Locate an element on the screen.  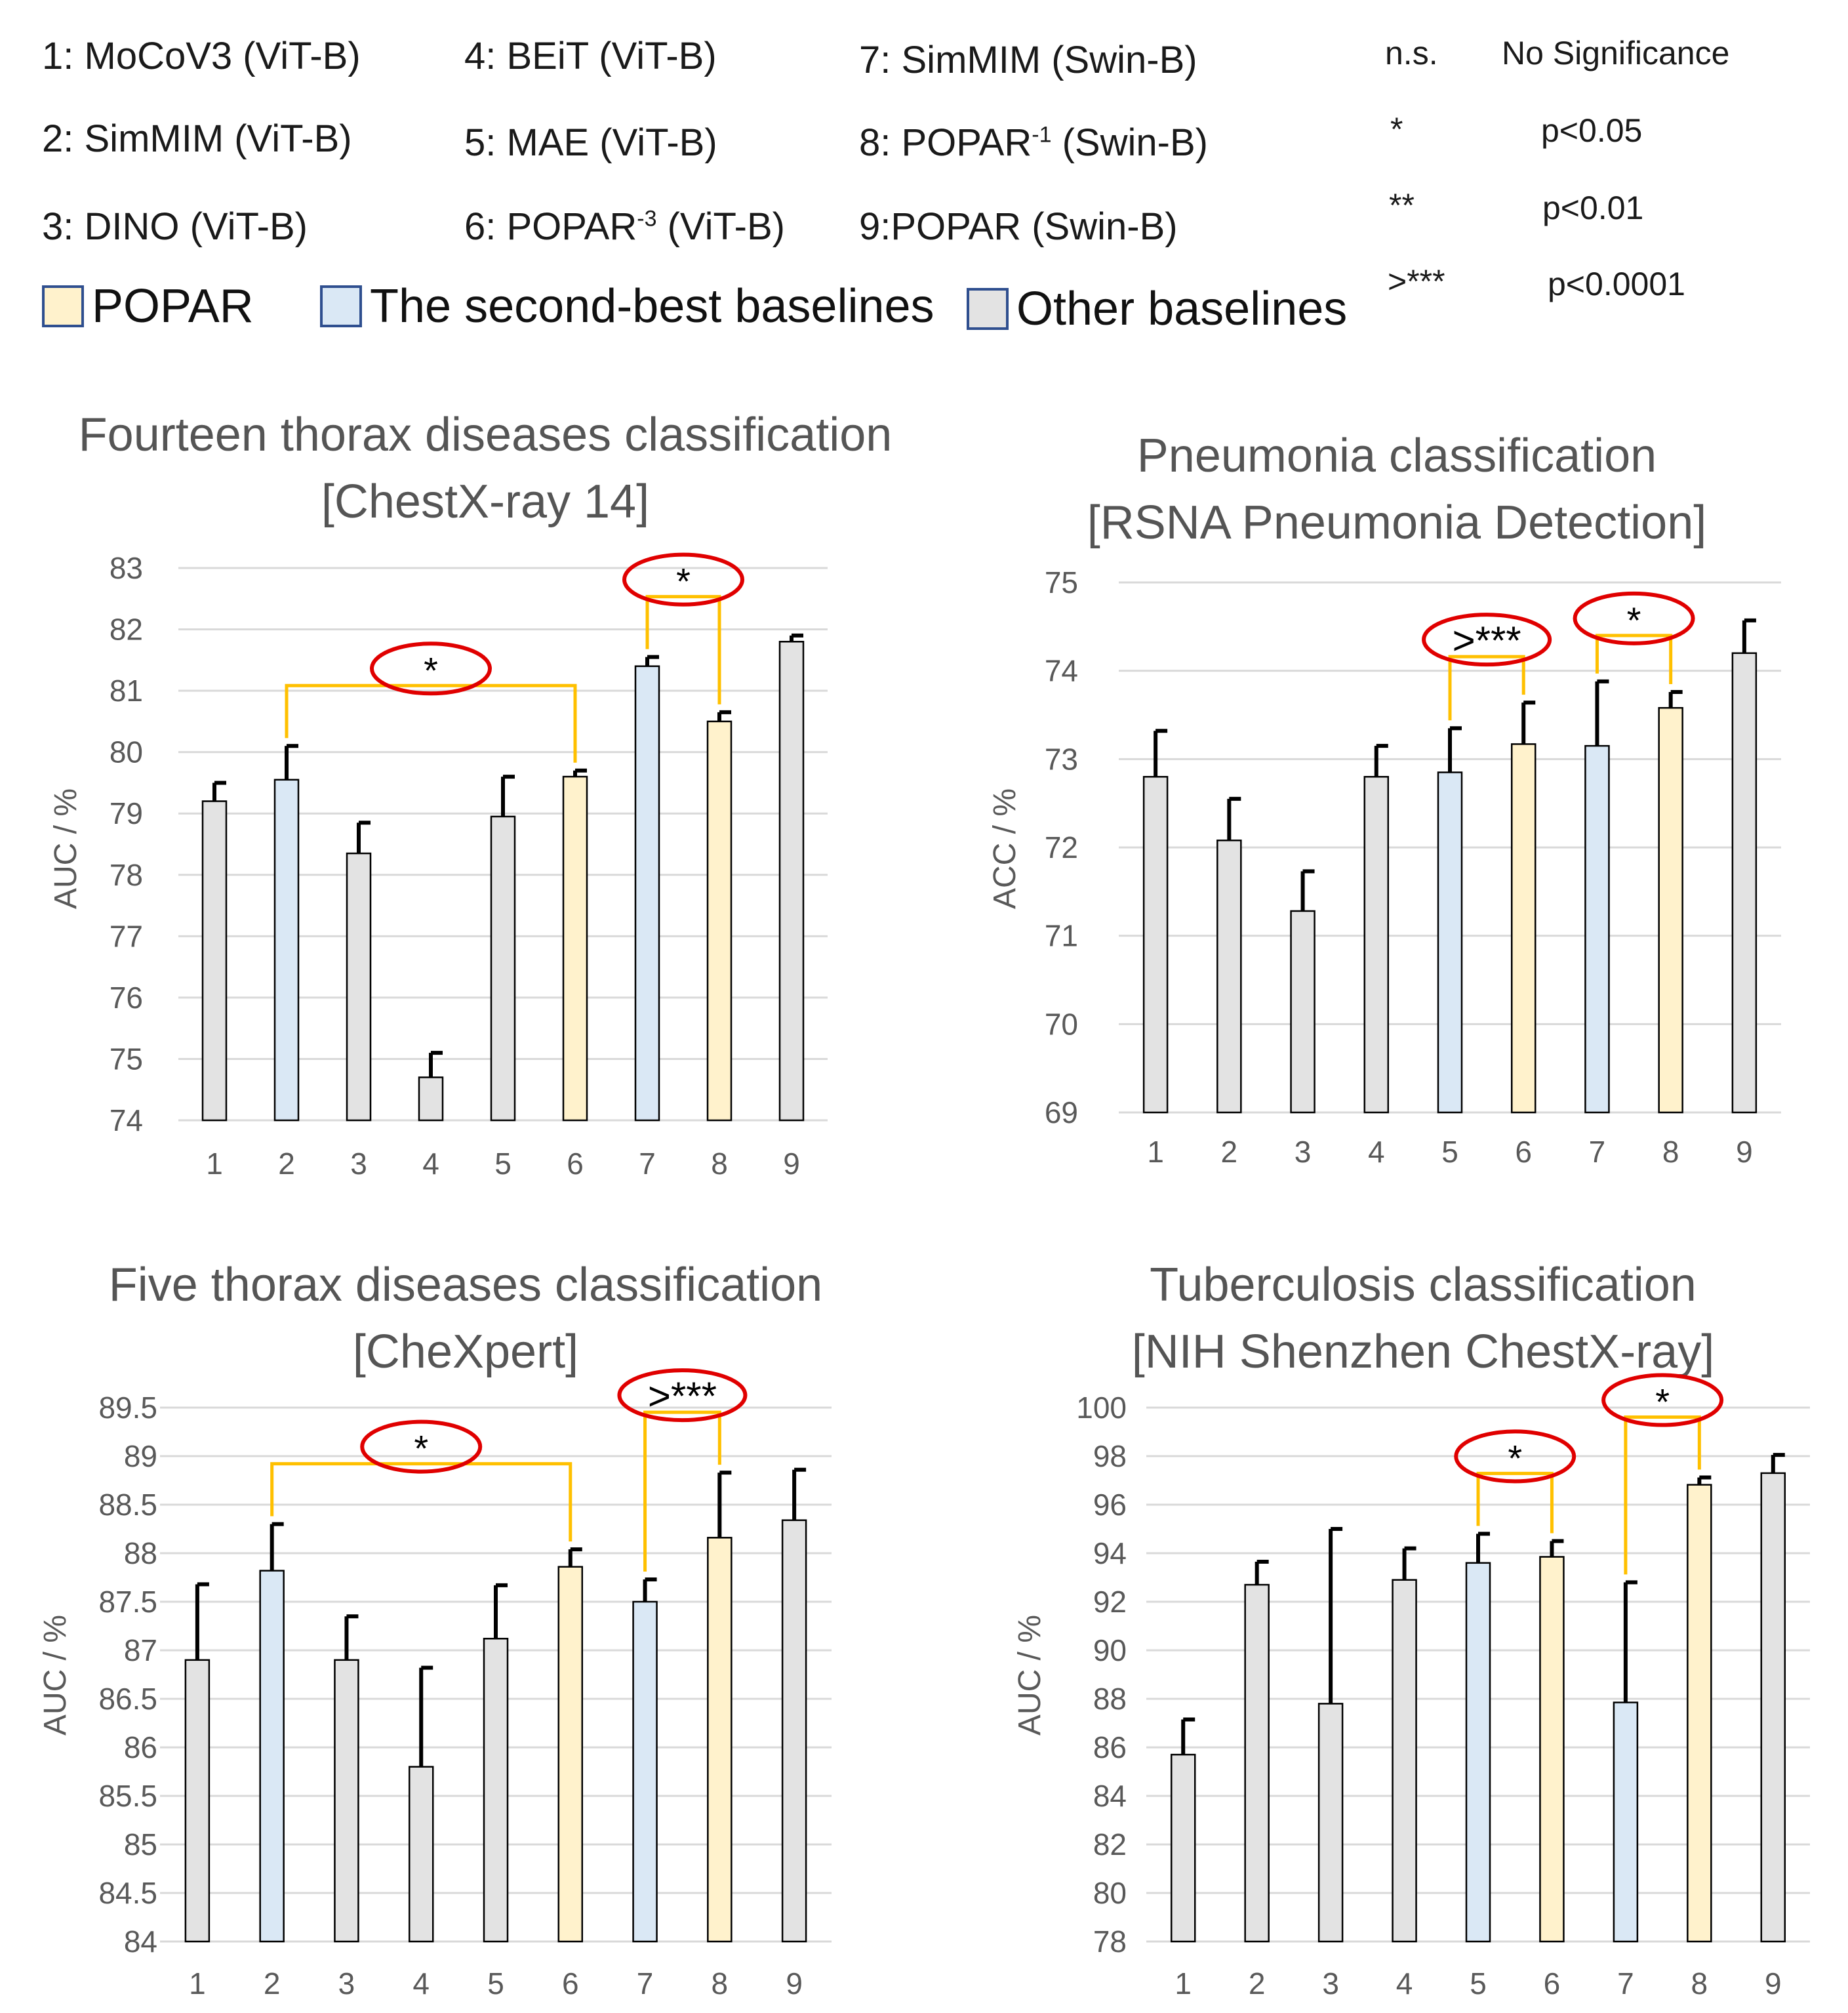
y-tick-label: 76 is located at coordinates (127, 998).